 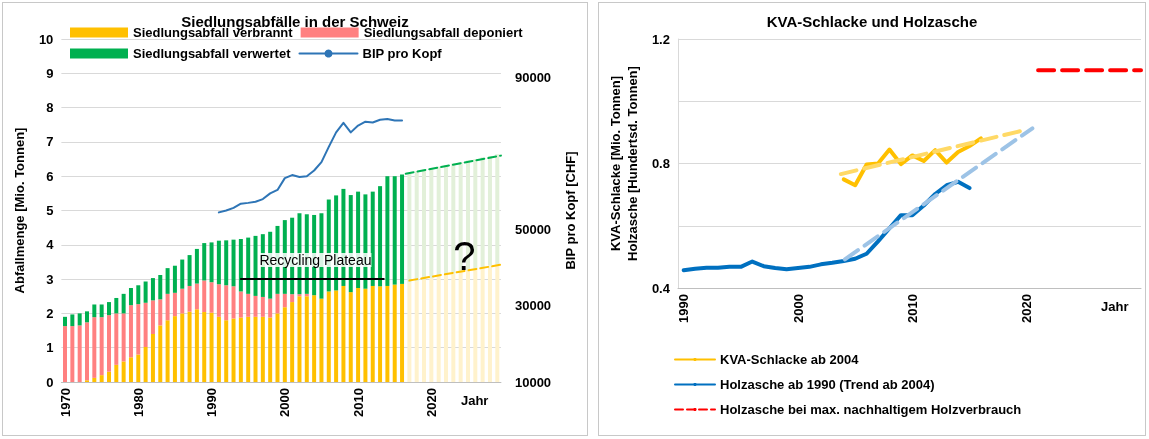 What do you see at coordinates (212, 53) in the screenshot?
I see `legend-label: Siedlungsabfall verwertet` at bounding box center [212, 53].